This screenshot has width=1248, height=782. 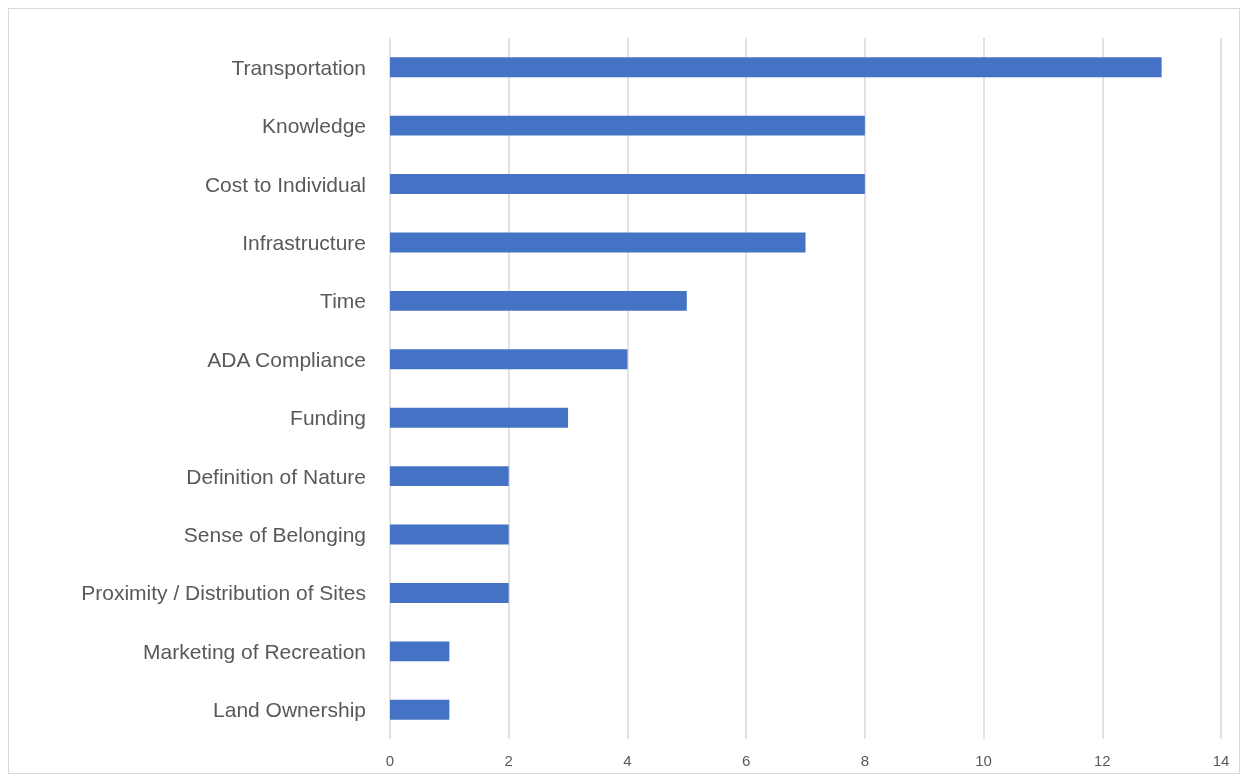 I want to click on y-tick-label: Marketing of Recreation, so click(x=254, y=651).